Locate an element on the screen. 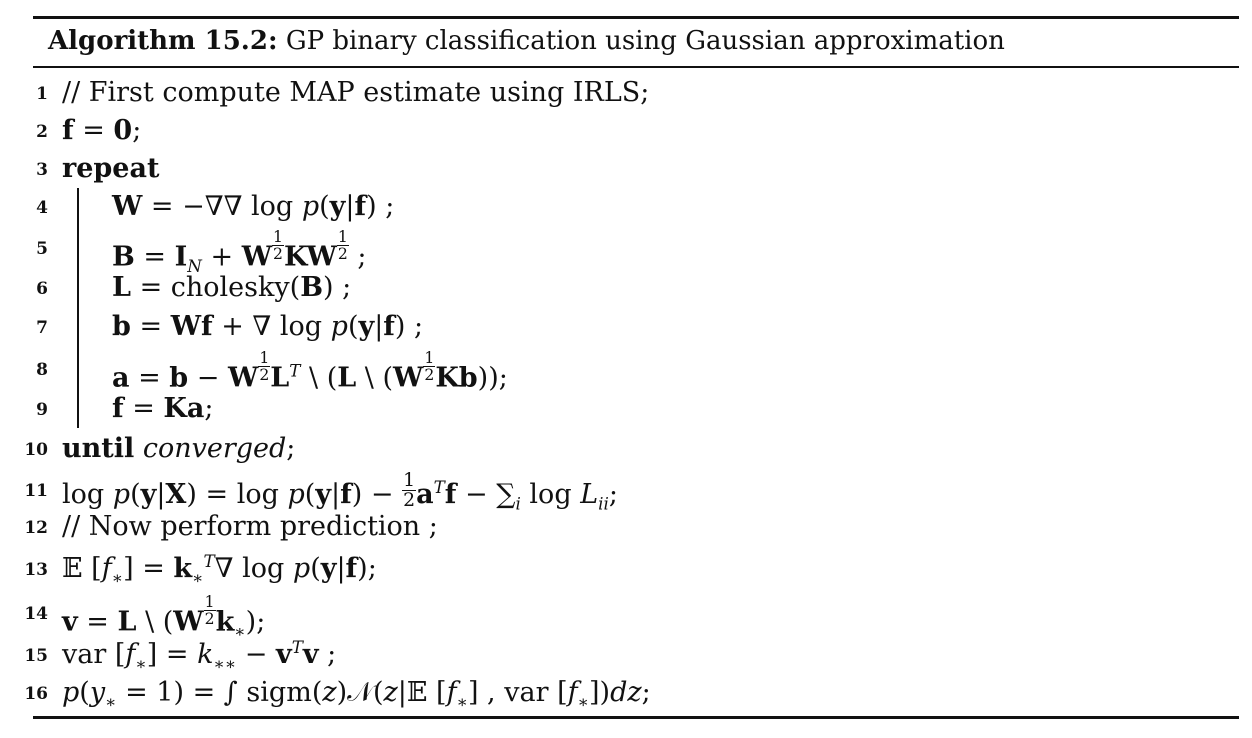  line-math: W = −∇∇ log p(y|f) ; is located at coordinates (253, 206).